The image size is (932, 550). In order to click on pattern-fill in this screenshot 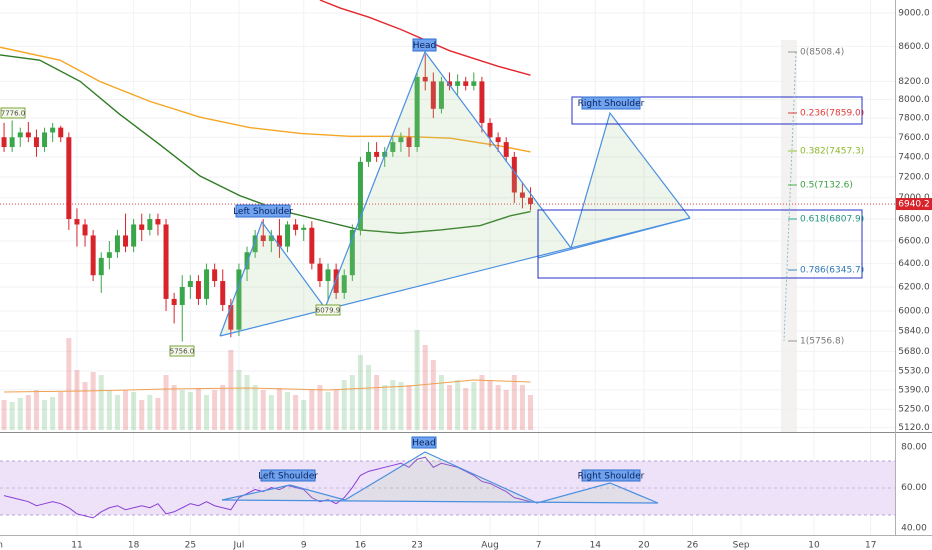, I will do `click(440, 477)`.